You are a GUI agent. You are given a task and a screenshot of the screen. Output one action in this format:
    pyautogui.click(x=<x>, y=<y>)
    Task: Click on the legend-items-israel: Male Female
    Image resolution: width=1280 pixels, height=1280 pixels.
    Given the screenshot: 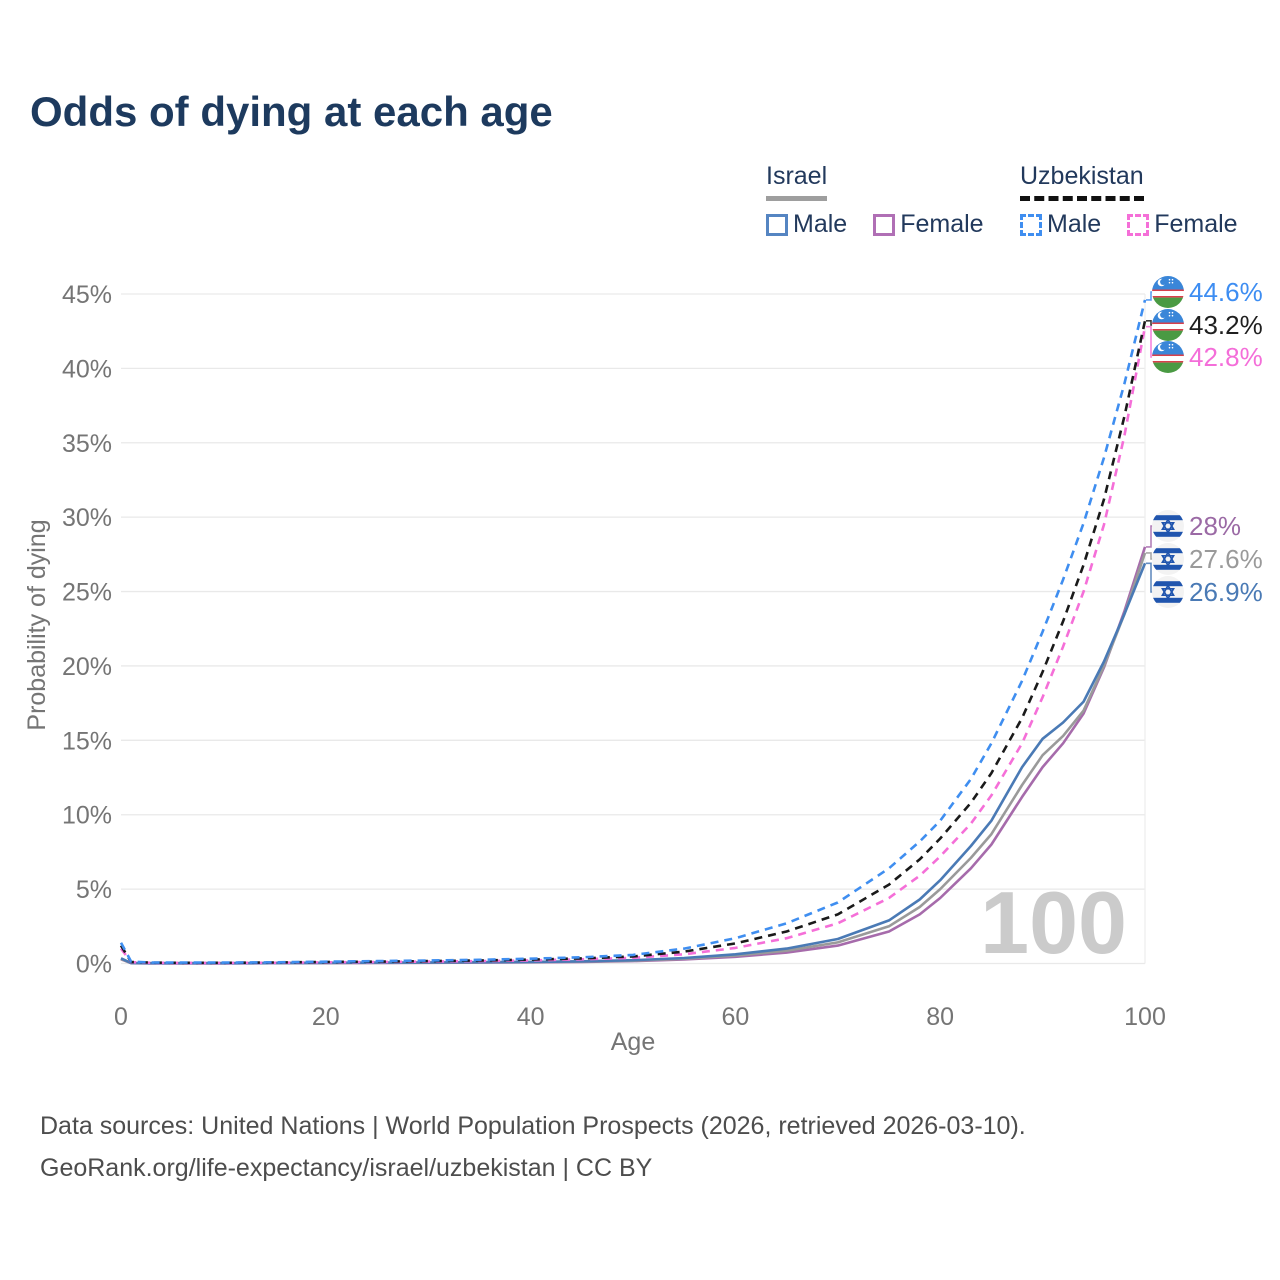 What is the action you would take?
    pyautogui.click(x=885, y=224)
    